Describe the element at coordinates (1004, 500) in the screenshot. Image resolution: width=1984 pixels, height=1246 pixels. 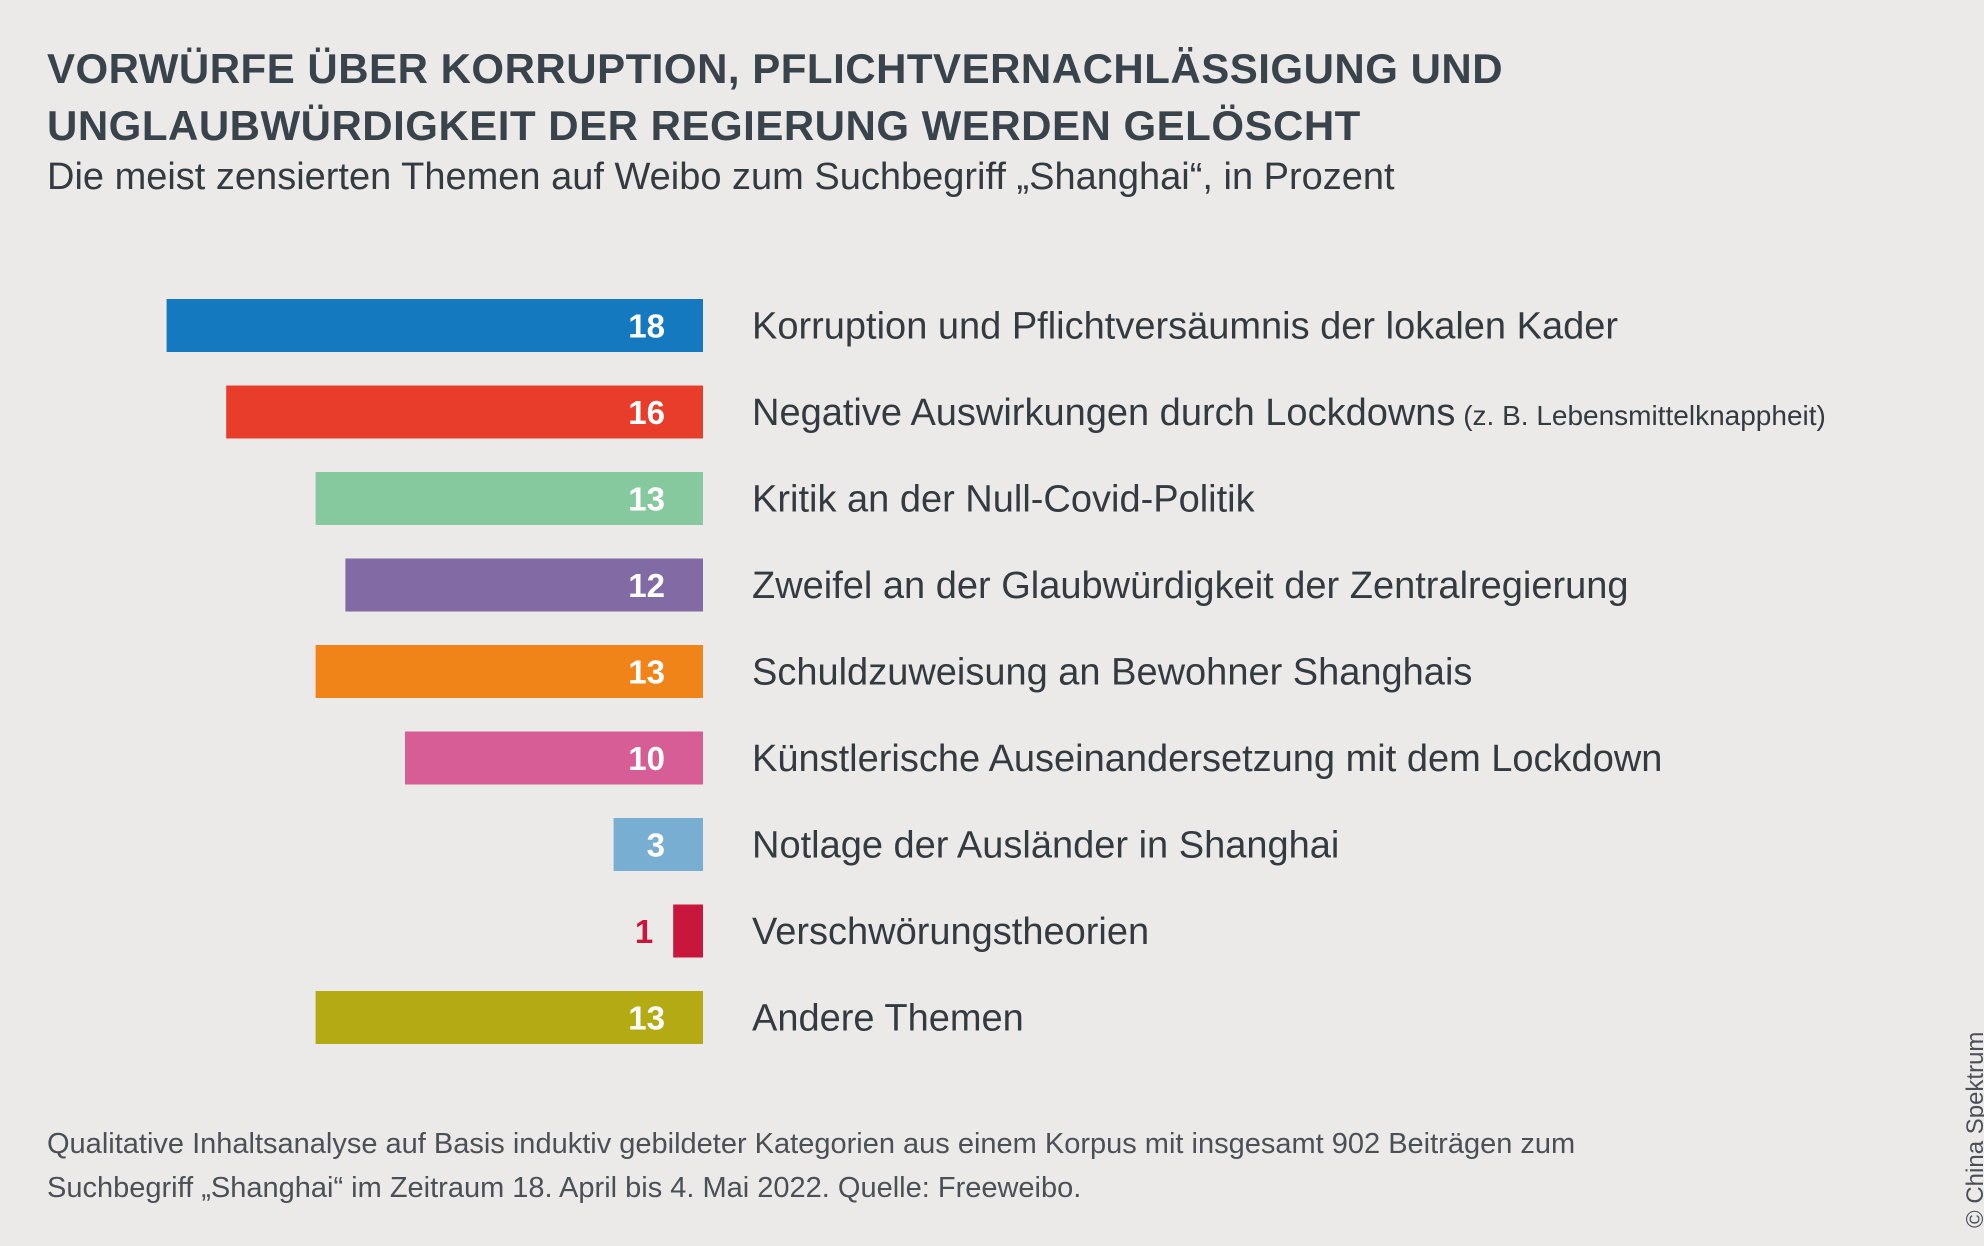
I see `category-label-3: Kritik an der Null-Covid-Politik` at that location.